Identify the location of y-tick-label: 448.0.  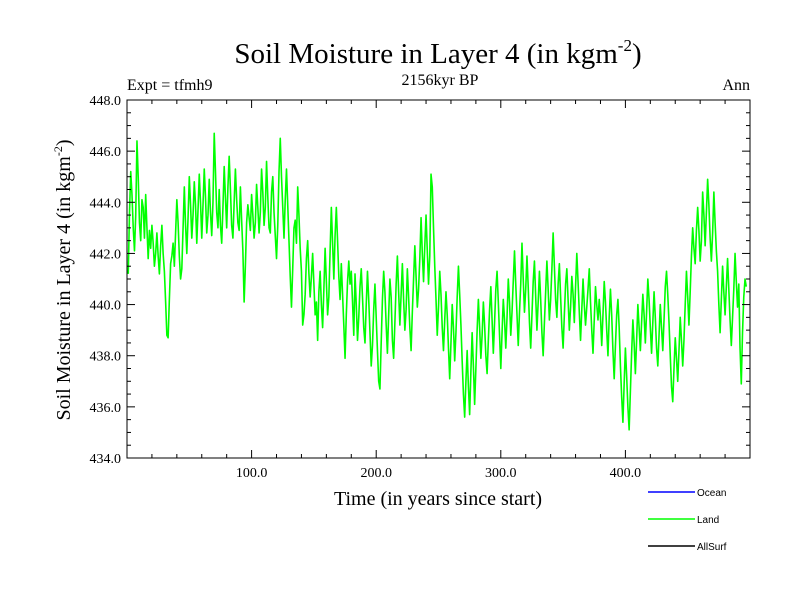
(106, 101).